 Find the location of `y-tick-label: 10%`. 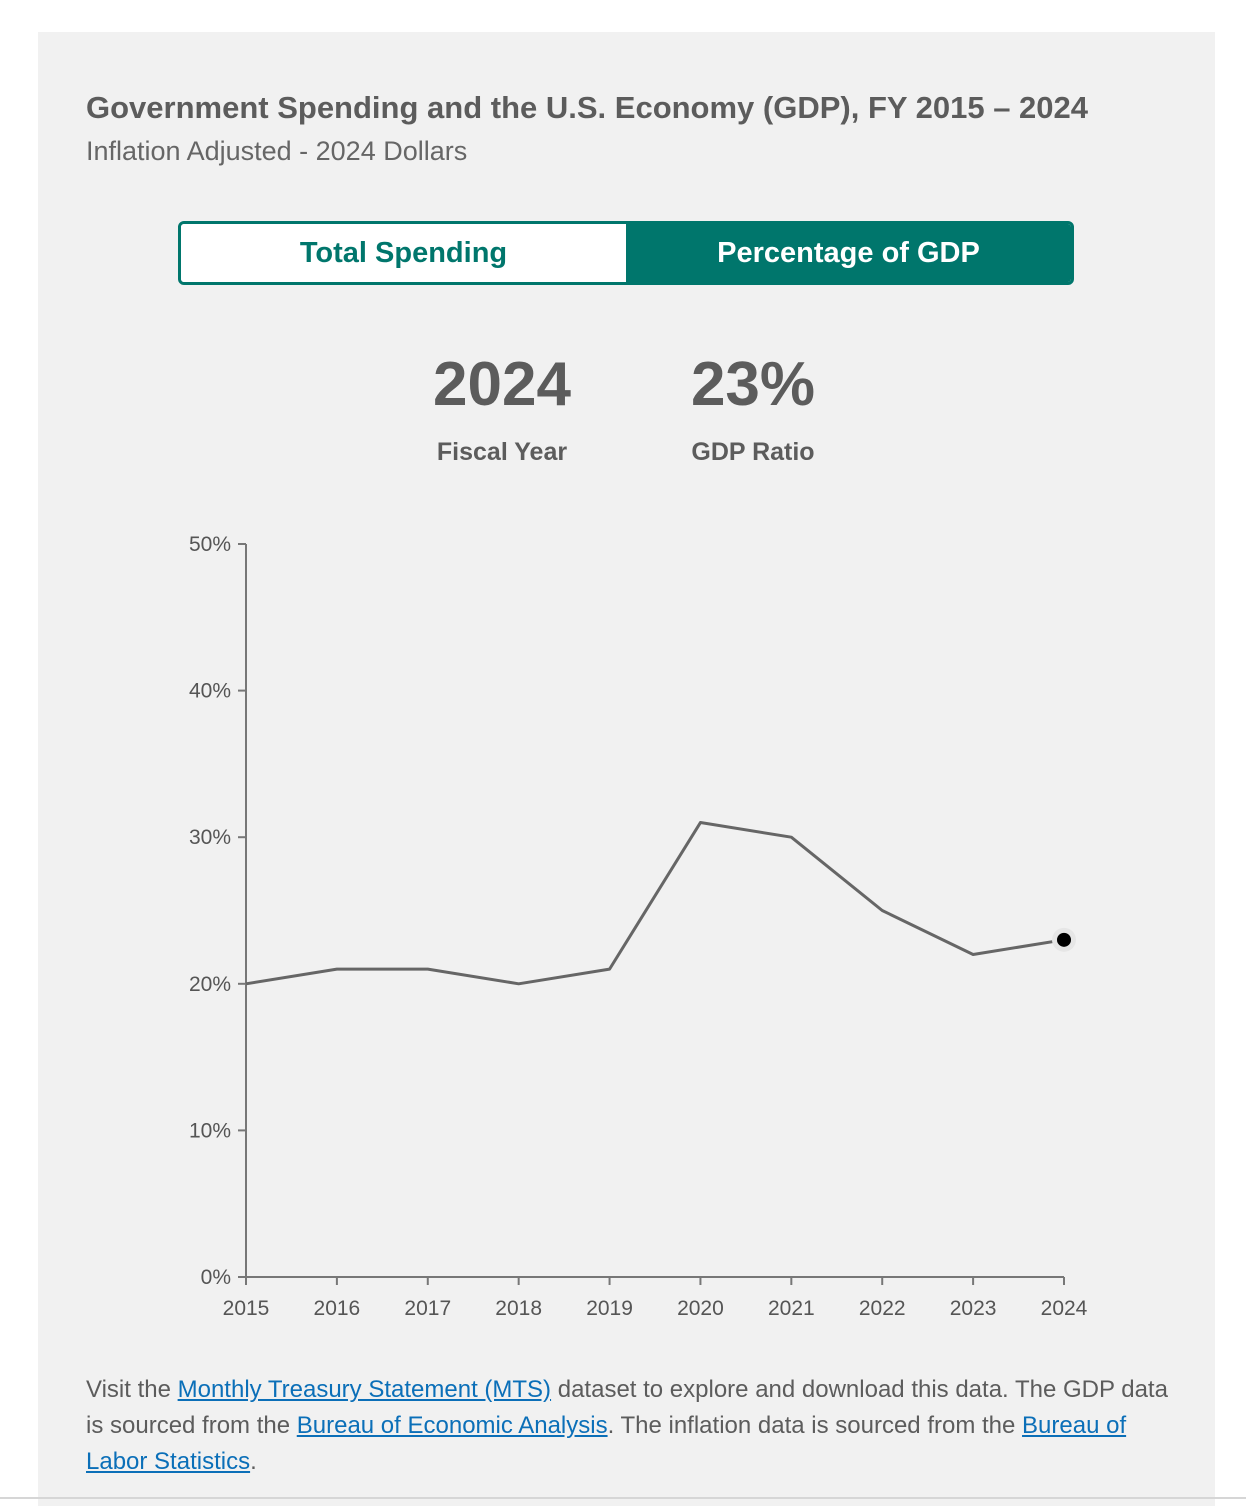

y-tick-label: 10% is located at coordinates (210, 1130).